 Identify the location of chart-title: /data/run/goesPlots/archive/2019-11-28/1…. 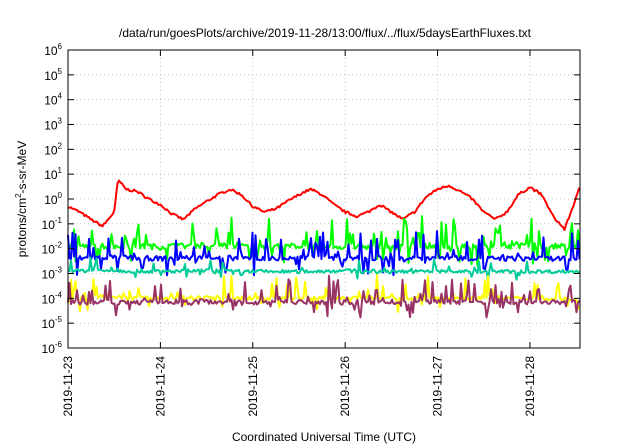
(325, 33).